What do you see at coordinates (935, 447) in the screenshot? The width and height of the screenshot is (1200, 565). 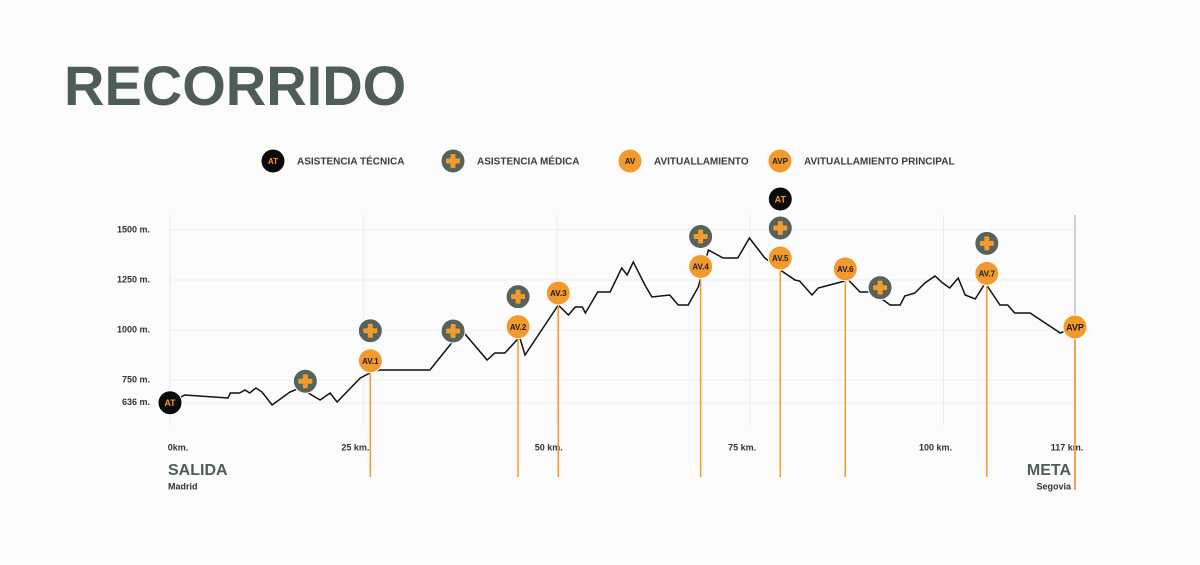 I see `x-tick-label: 100 km.` at bounding box center [935, 447].